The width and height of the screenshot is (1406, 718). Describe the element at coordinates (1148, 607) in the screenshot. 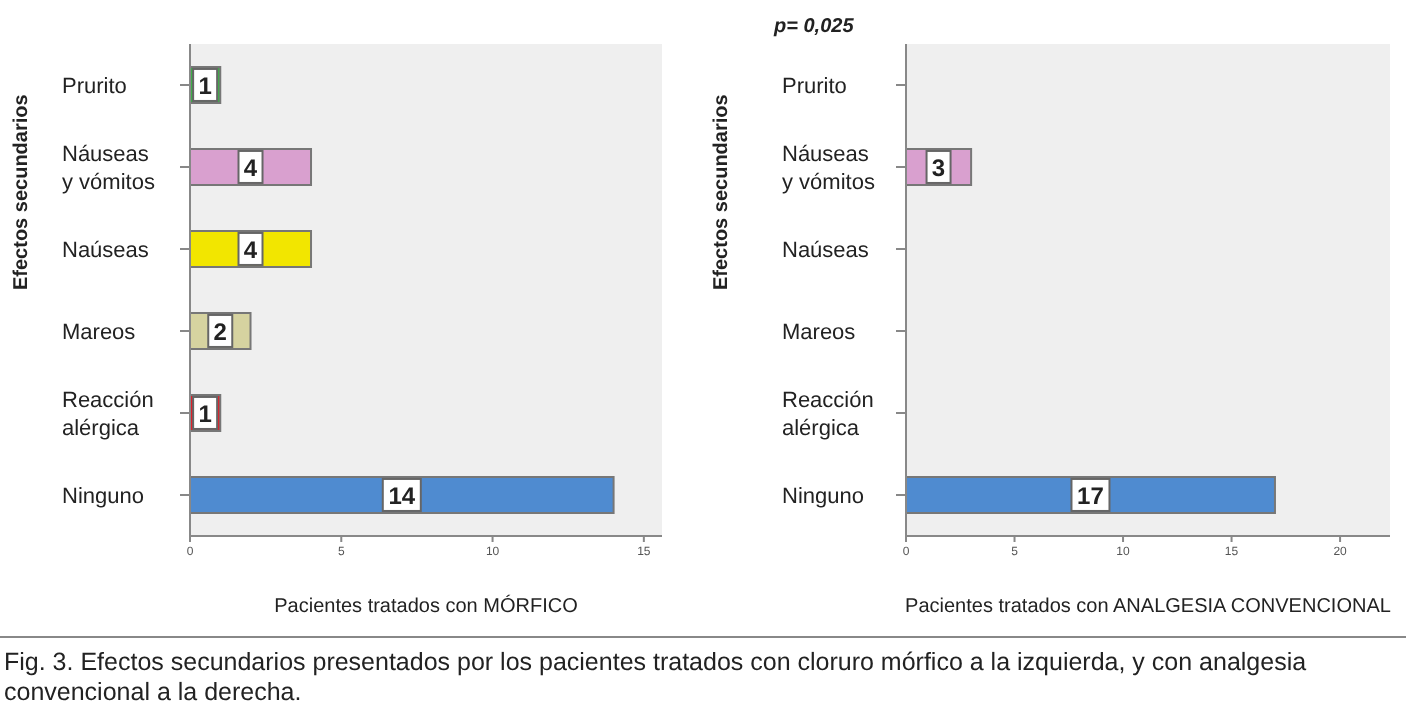

I see `x-axis-title: Pacientes tratados con ANALGESIA CONVENCIONAL` at that location.